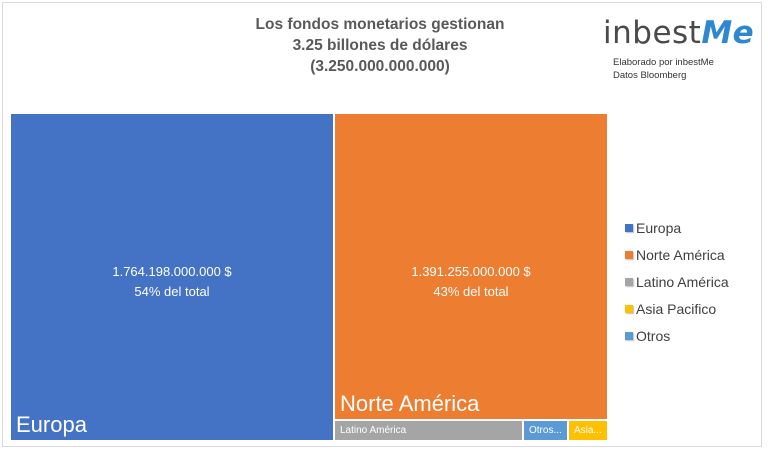 Image resolution: width=768 pixels, height=452 pixels. Describe the element at coordinates (51, 424) in the screenshot. I see `tile-europa-label: Europa` at that location.